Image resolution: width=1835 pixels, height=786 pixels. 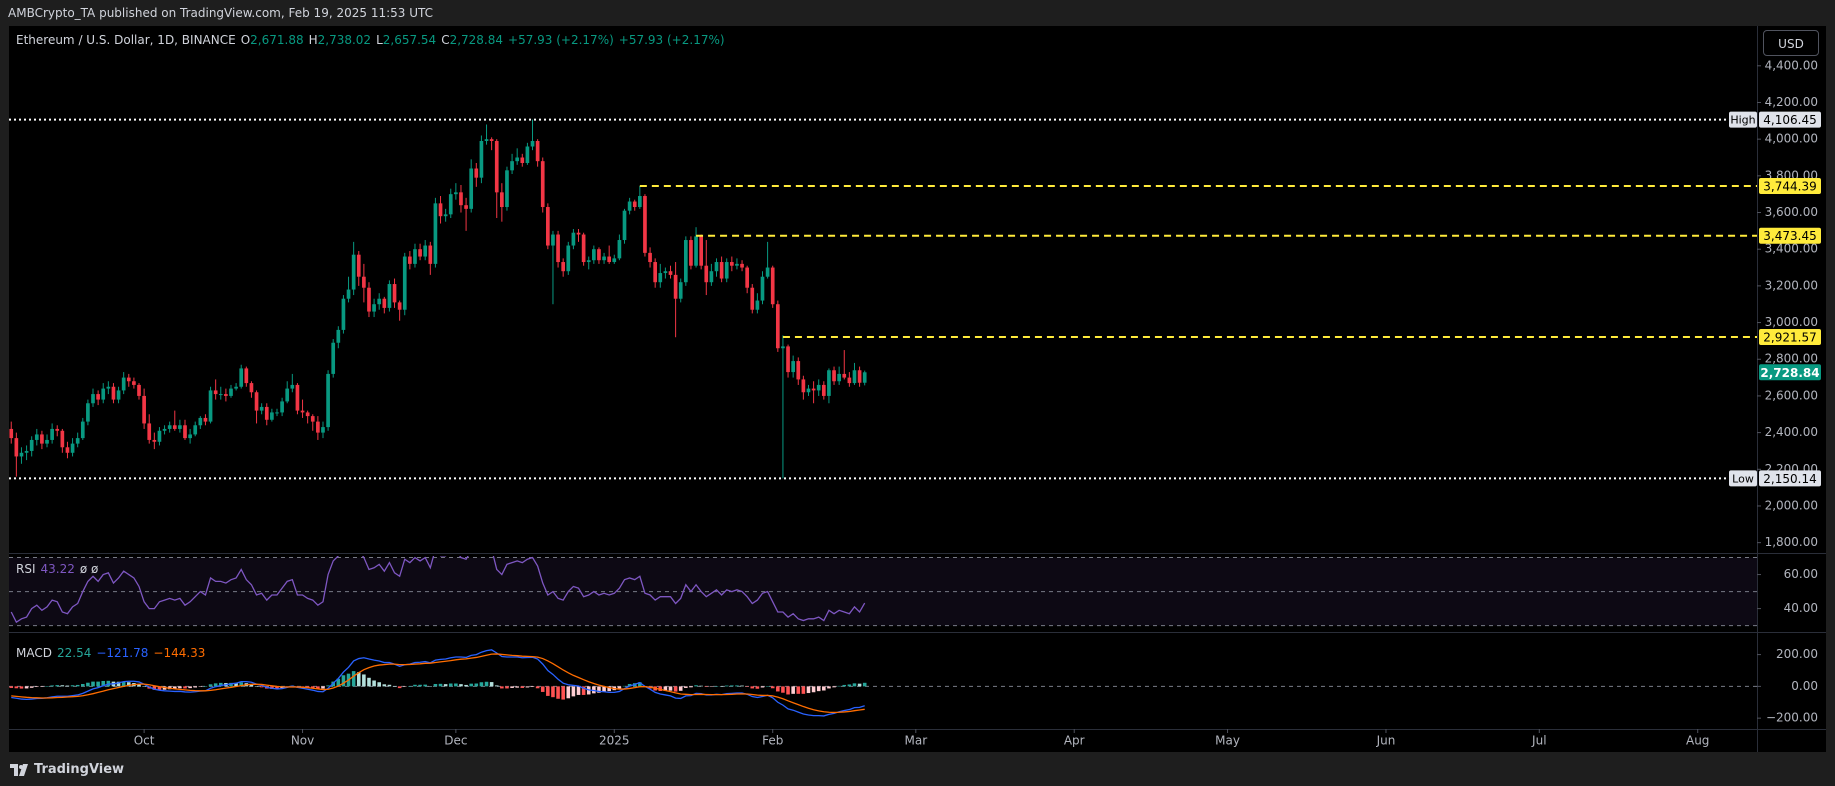 What do you see at coordinates (1791, 65) in the screenshot?
I see `y-tick-label: 4,400.00` at bounding box center [1791, 65].